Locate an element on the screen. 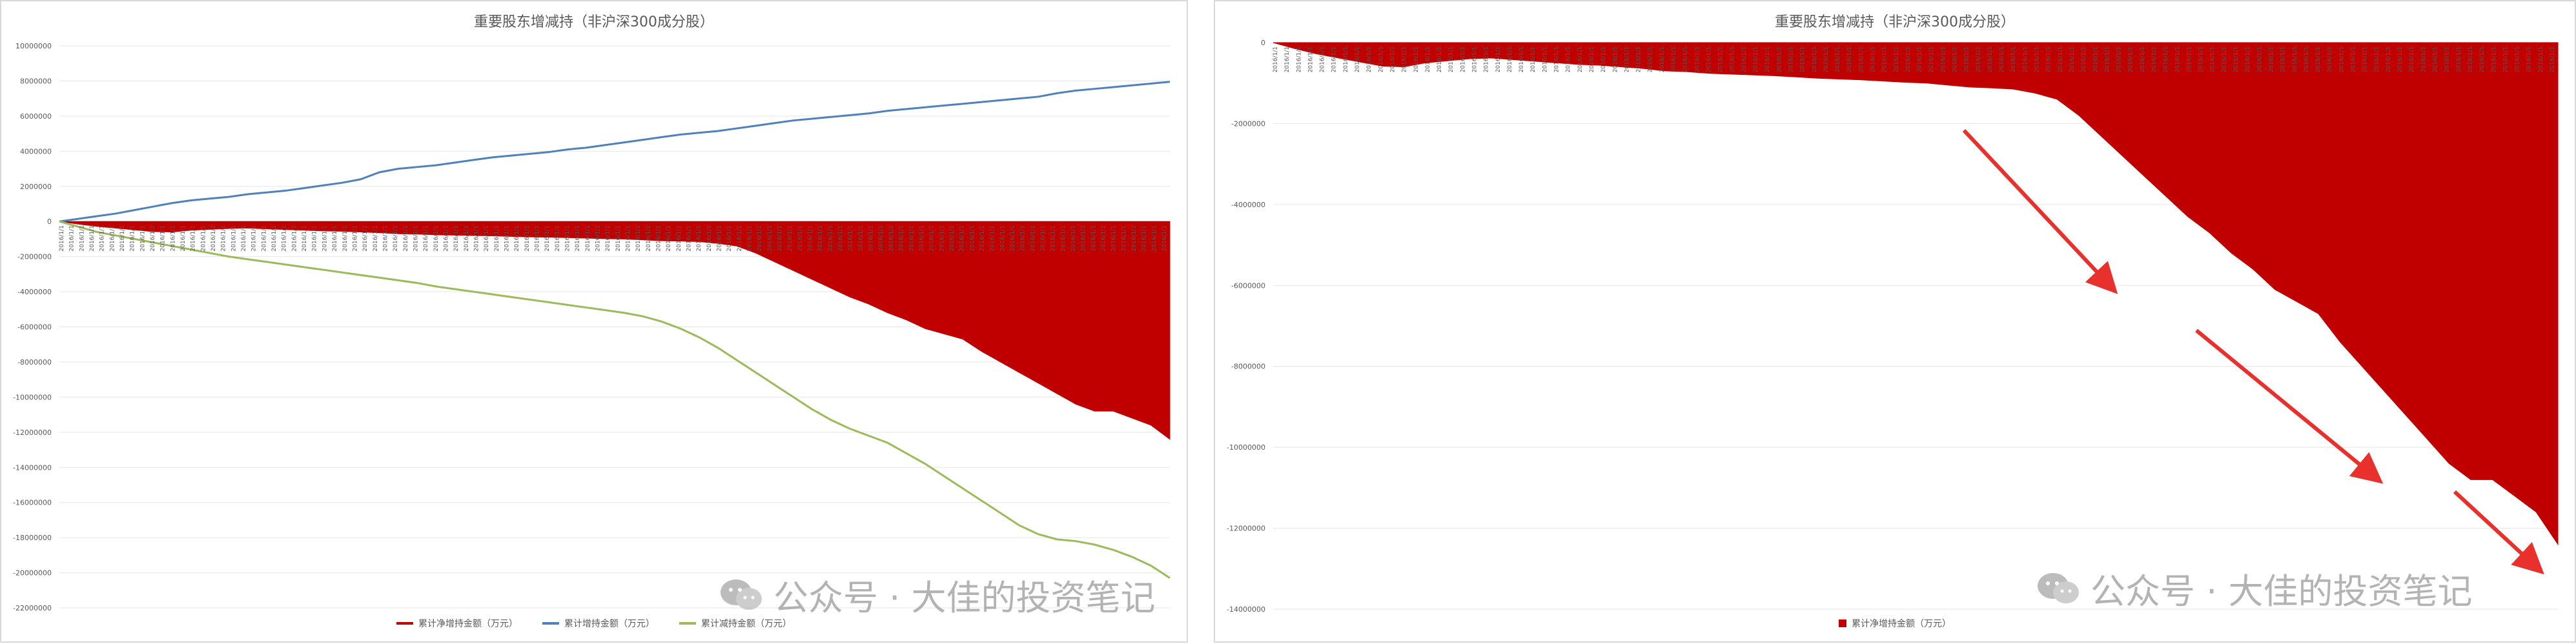 This screenshot has width=2576, height=644. watermark-text: 公众号 · 大佳的投资笔记 is located at coordinates (2281, 591).